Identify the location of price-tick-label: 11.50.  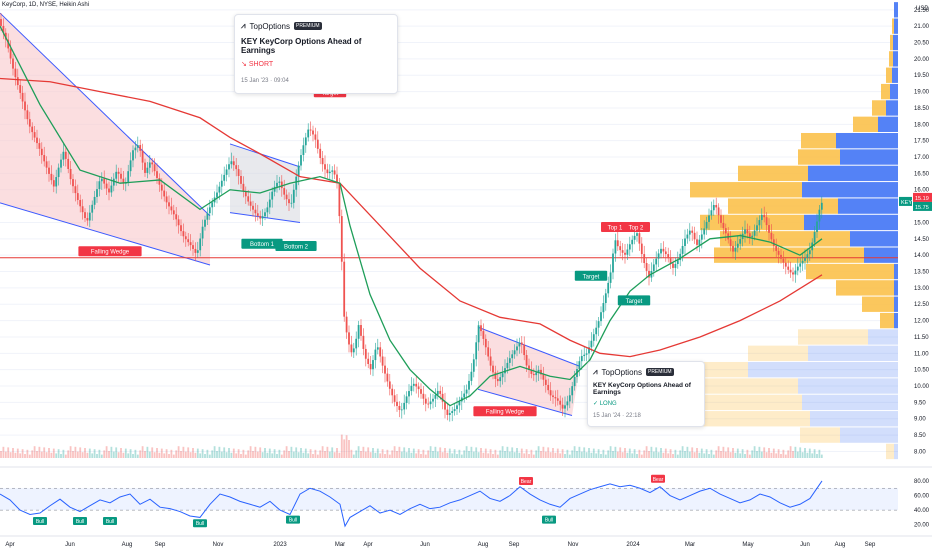
(921, 338).